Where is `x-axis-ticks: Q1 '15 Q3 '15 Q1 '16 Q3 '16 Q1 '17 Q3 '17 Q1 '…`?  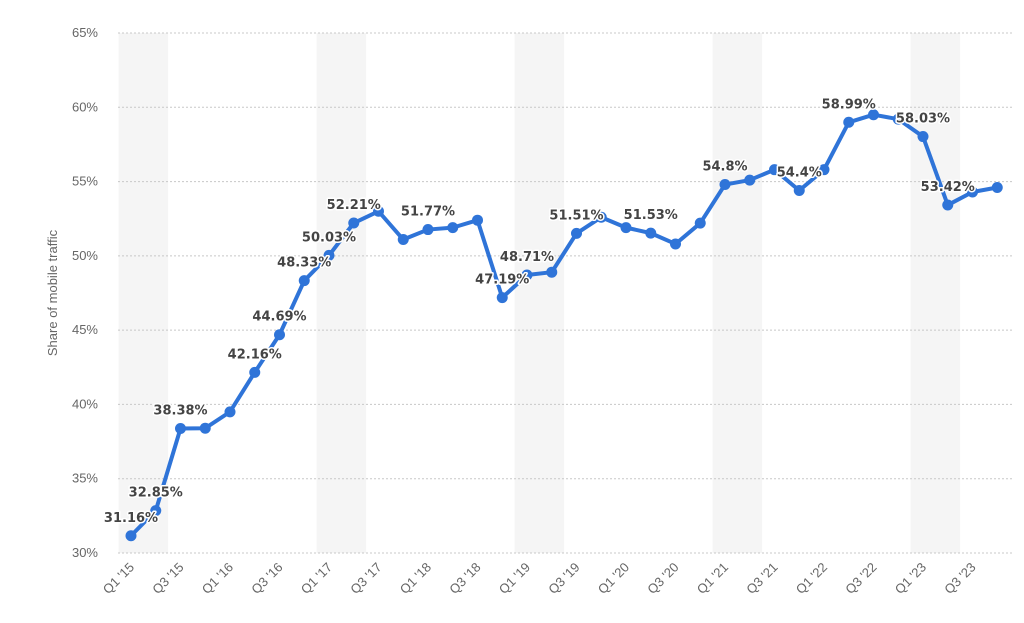 x-axis-ticks: Q1 '15 Q3 '15 Q1 '16 Q3 '16 Q1 '17 Q3 '17 Q1 '… is located at coordinates (539, 578).